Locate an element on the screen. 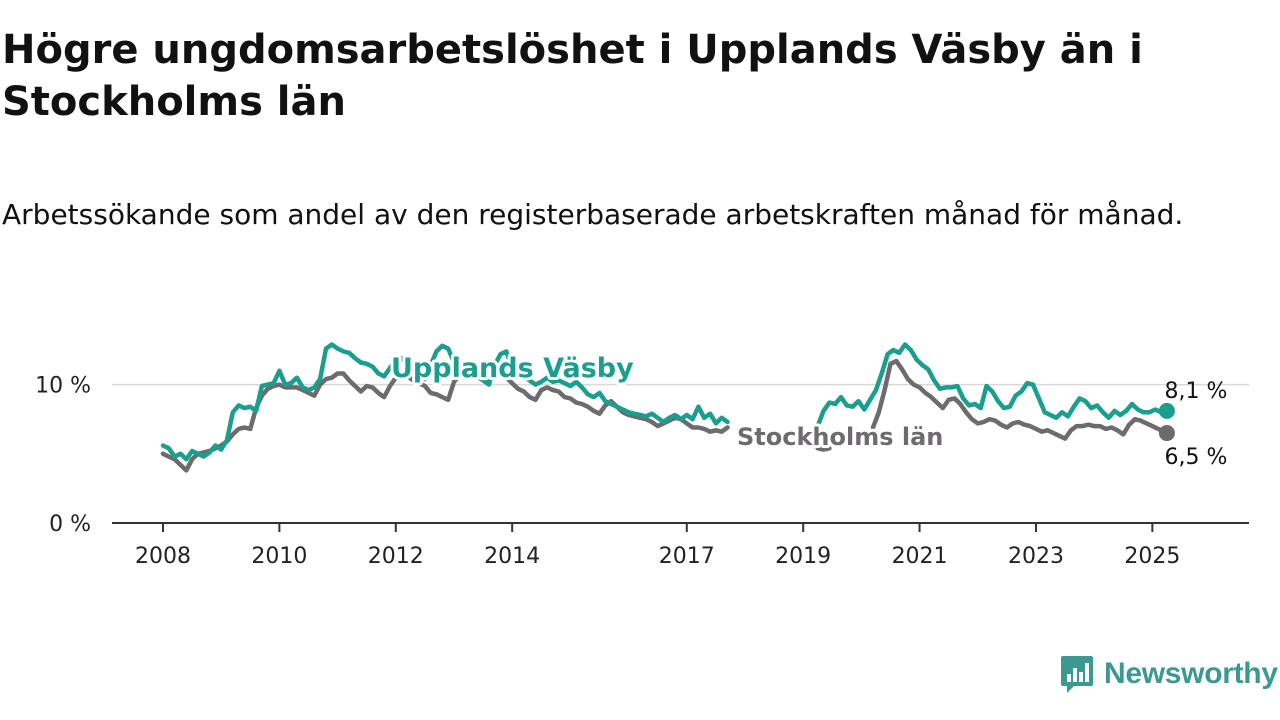  end-markers is located at coordinates (1166, 422).